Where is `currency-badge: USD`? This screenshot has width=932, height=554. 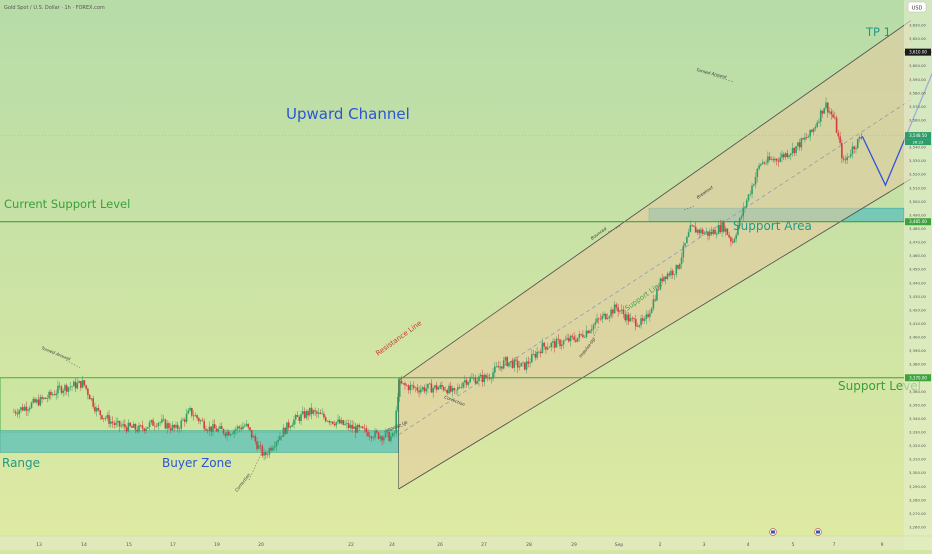 currency-badge: USD is located at coordinates (917, 7).